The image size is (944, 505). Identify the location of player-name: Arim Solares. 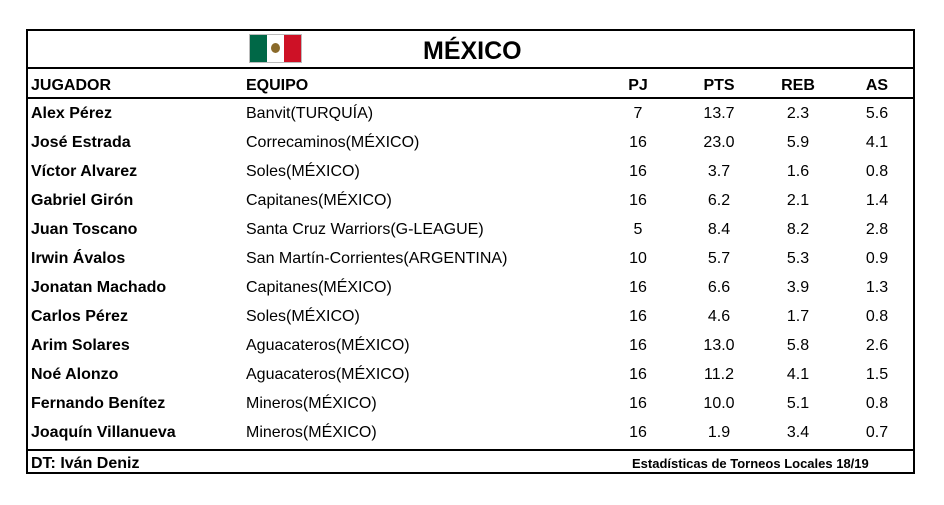
(80, 345).